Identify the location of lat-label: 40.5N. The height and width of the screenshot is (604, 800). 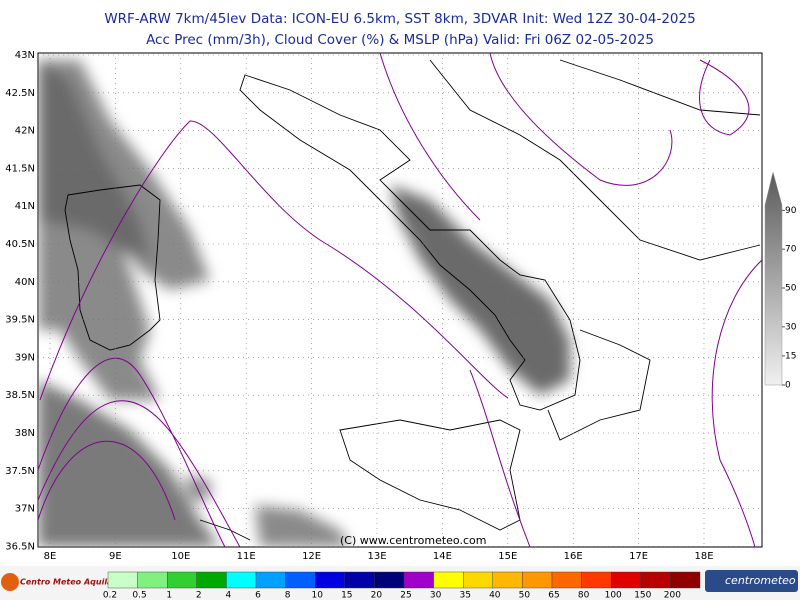
(20, 244).